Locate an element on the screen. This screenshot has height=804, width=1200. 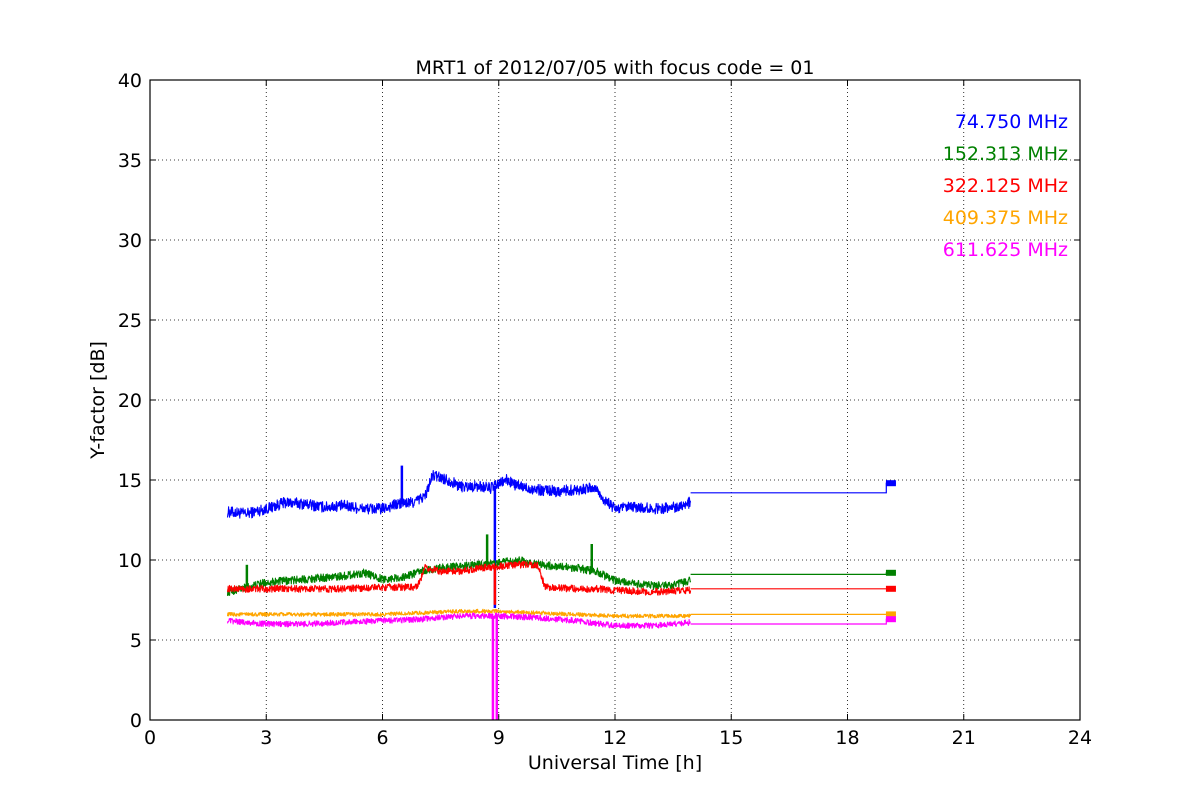
y-axis-label: Y-factor [dB] is located at coordinates (98, 400).